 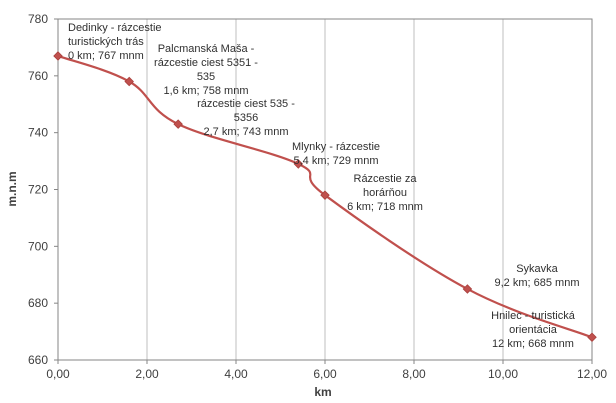 What do you see at coordinates (336, 147) in the screenshot?
I see `data-label-line: Mlynky - rázcestie` at bounding box center [336, 147].